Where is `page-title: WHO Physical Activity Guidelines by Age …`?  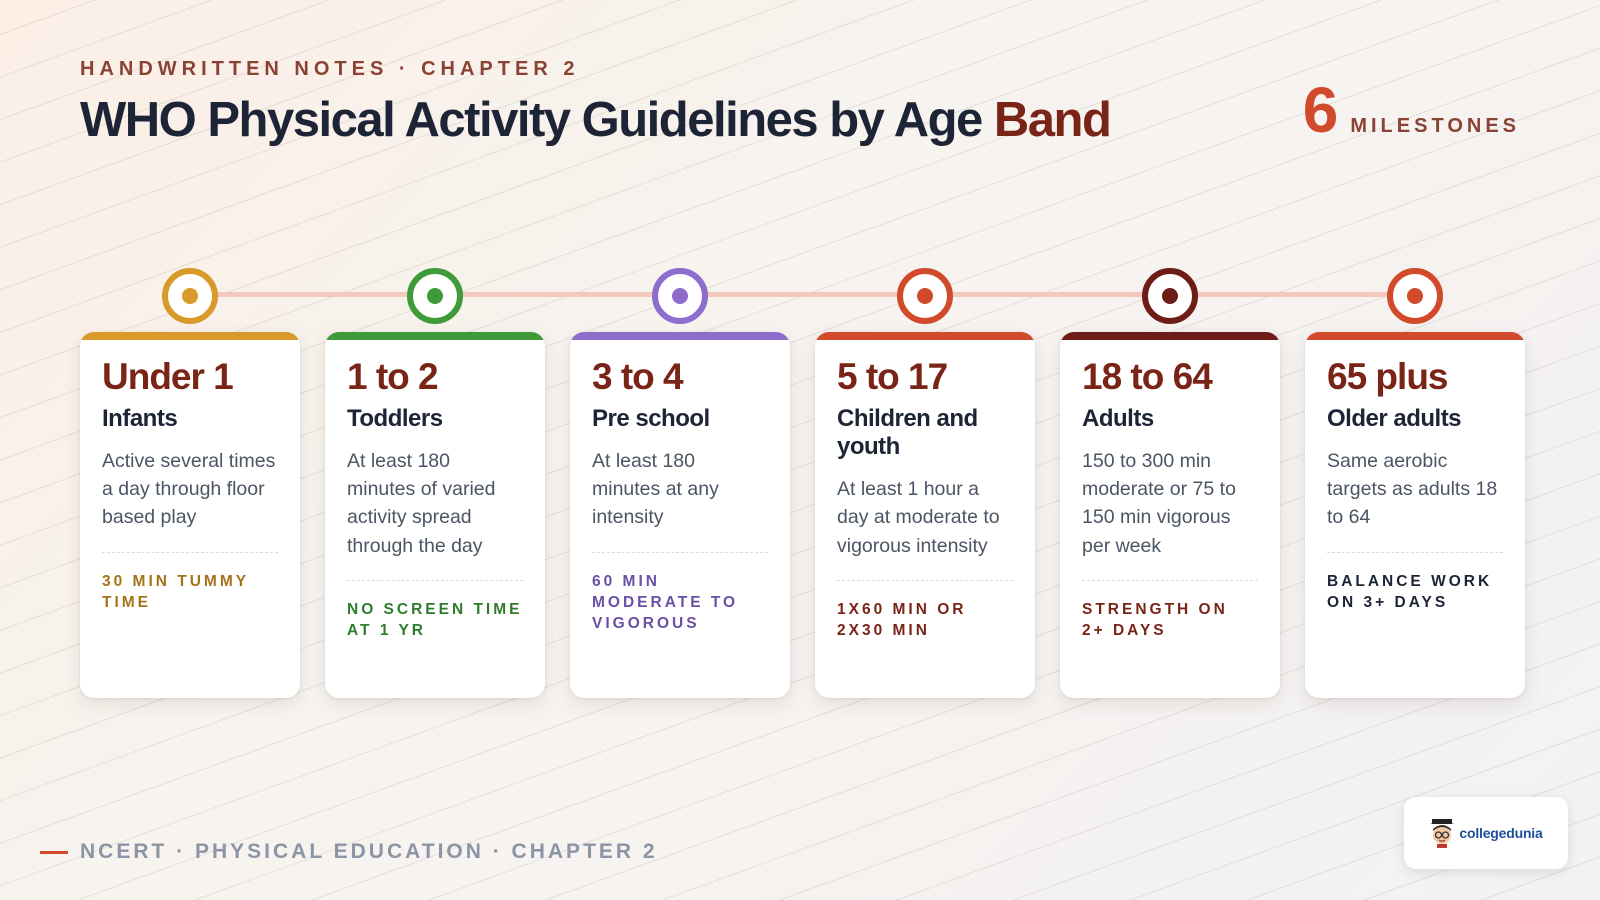 page-title: WHO Physical Activity Guidelines by Age … is located at coordinates (596, 120).